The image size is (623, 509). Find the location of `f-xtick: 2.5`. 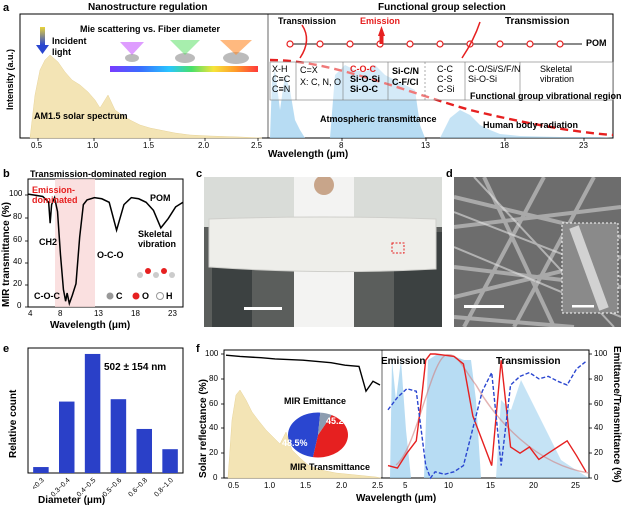

f-xtick: 2.5 is located at coordinates (378, 485).